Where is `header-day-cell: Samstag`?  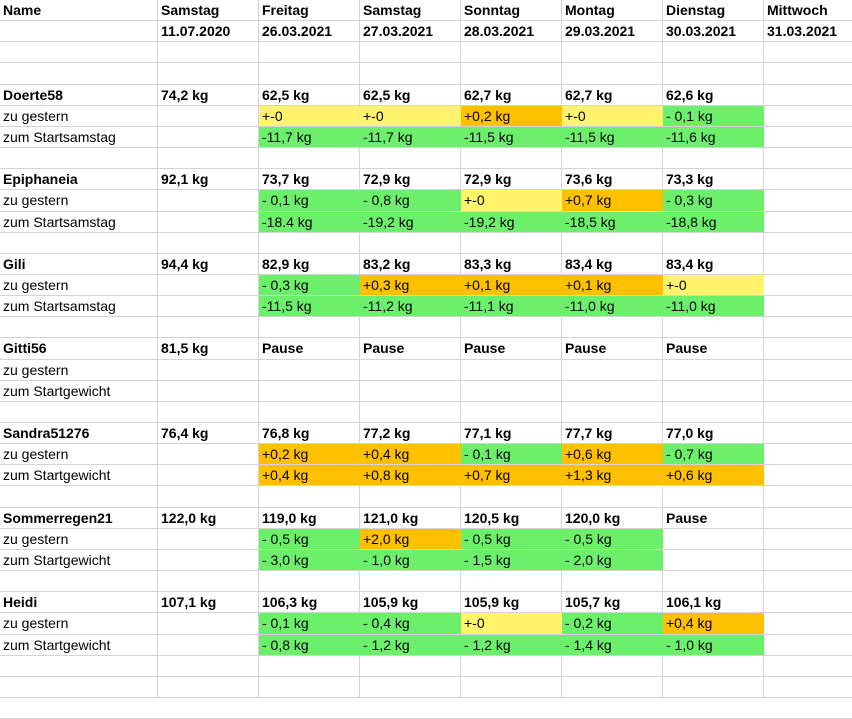 header-day-cell: Samstag is located at coordinates (190, 10).